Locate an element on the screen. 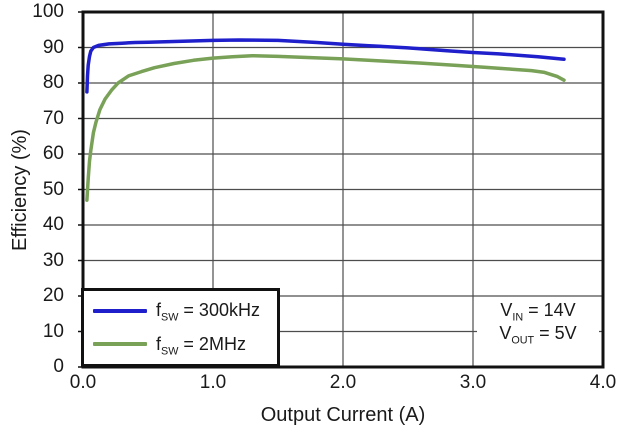  legend-item-2mhz: fSW = 2MHz is located at coordinates (183, 345).